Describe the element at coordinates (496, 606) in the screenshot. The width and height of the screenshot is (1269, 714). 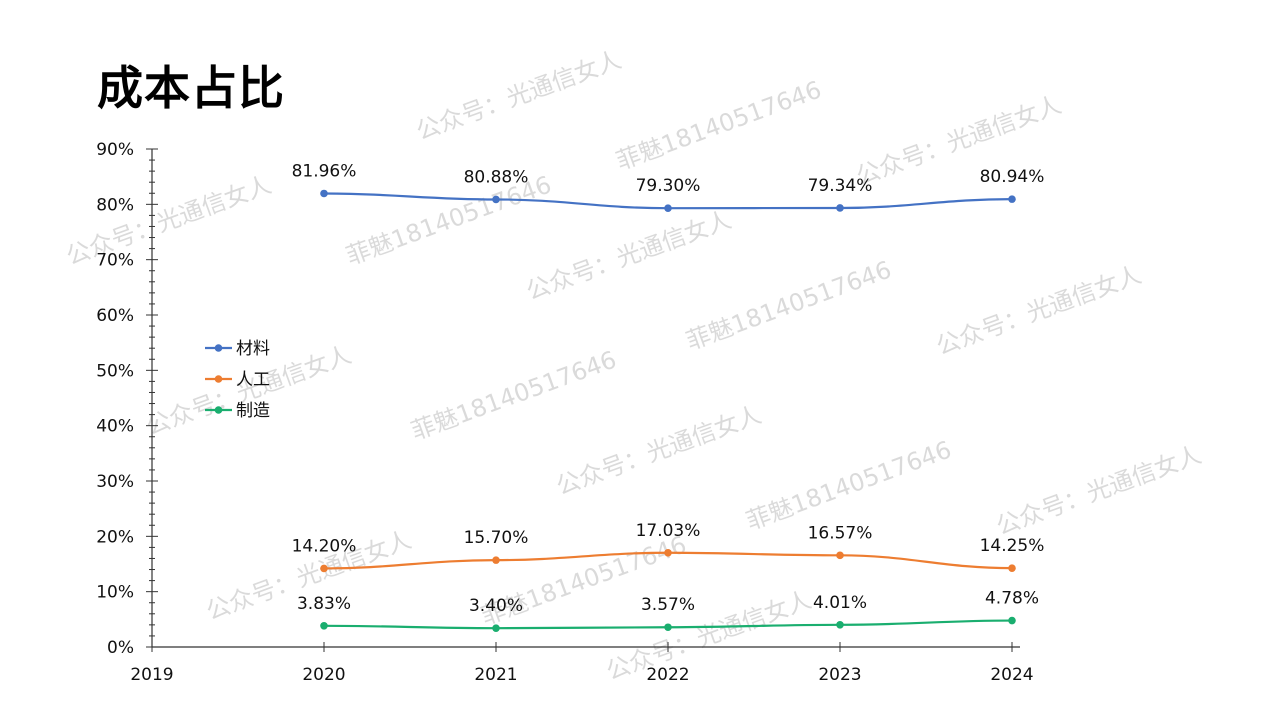
I see `data-label: 3.40%` at that location.